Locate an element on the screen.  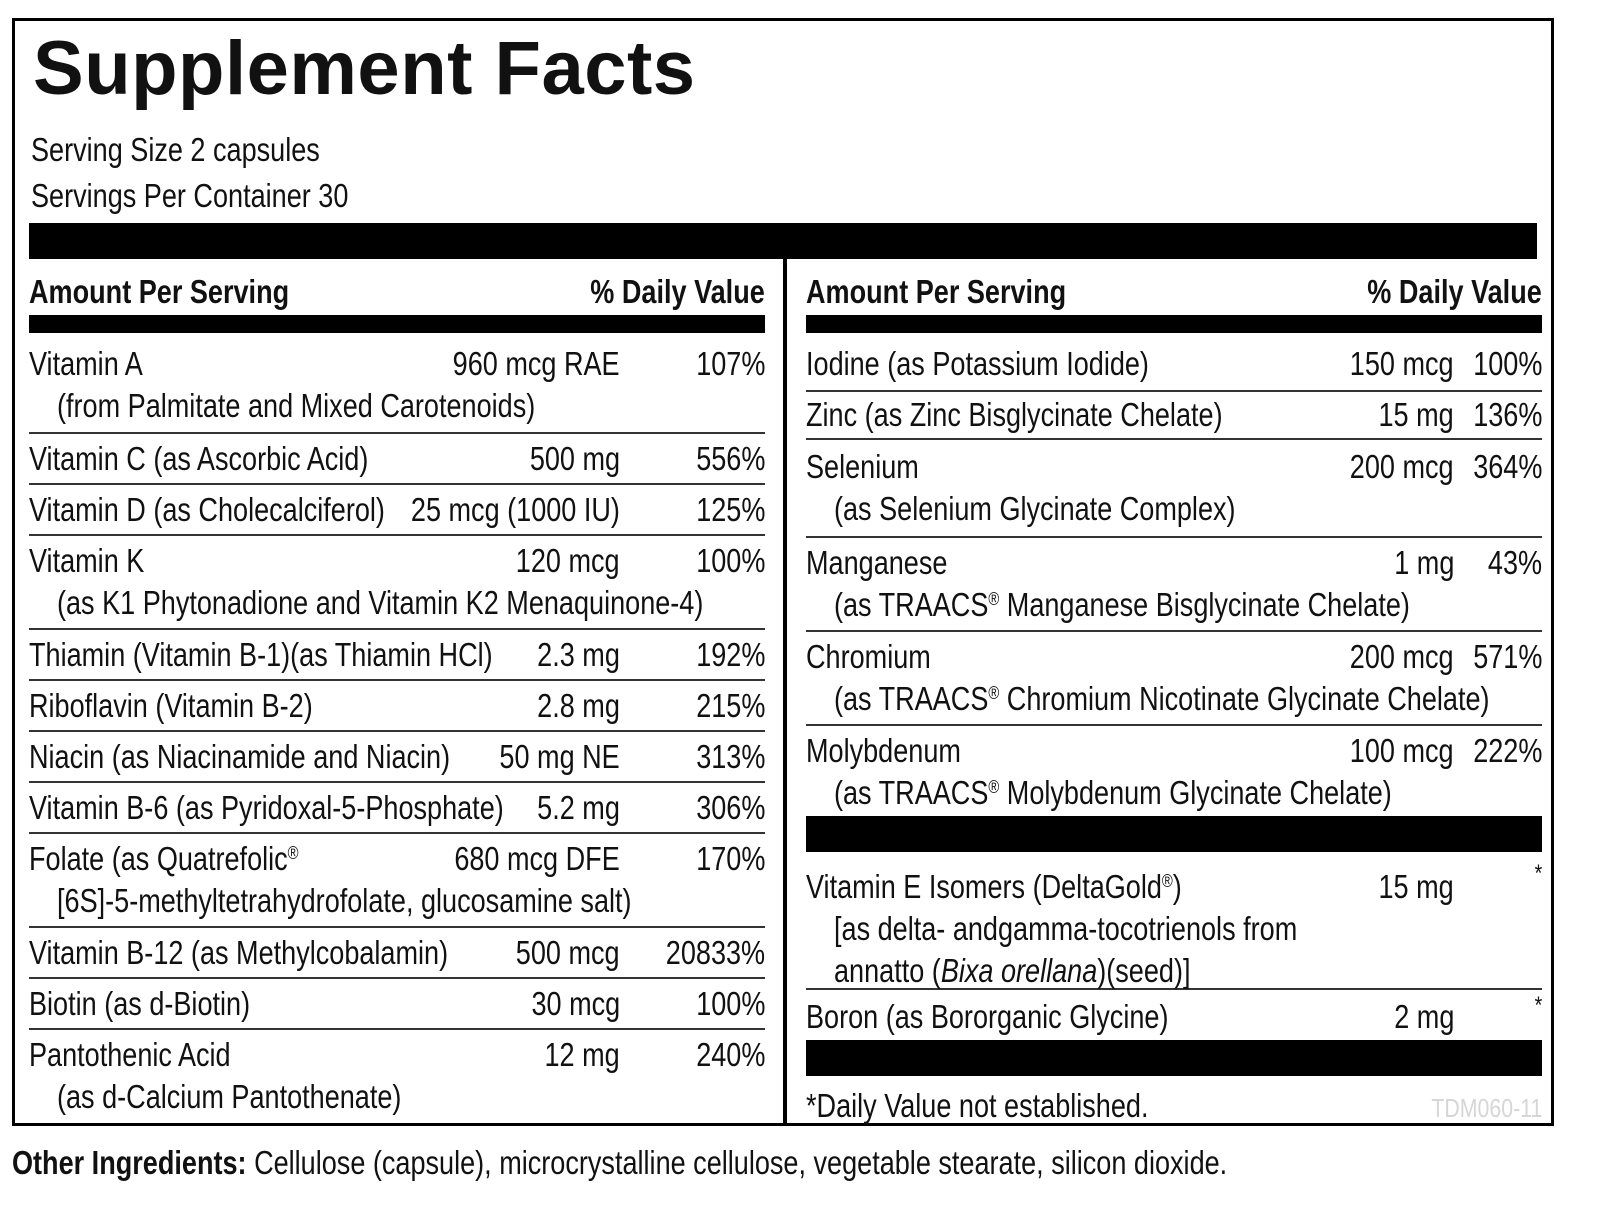
botanical-name: Bixa orellana is located at coordinates (1019, 970).